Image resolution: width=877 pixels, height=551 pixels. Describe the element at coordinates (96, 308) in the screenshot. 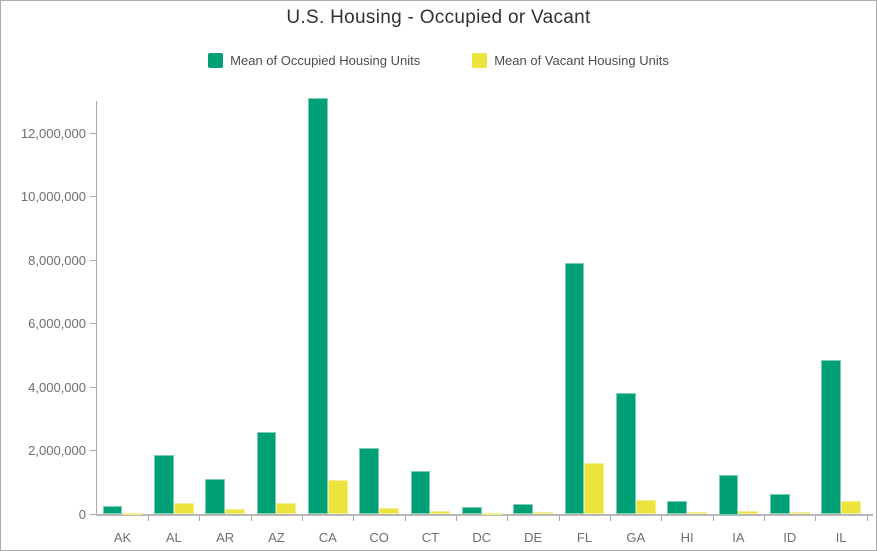

I see `y-axis-line` at that location.